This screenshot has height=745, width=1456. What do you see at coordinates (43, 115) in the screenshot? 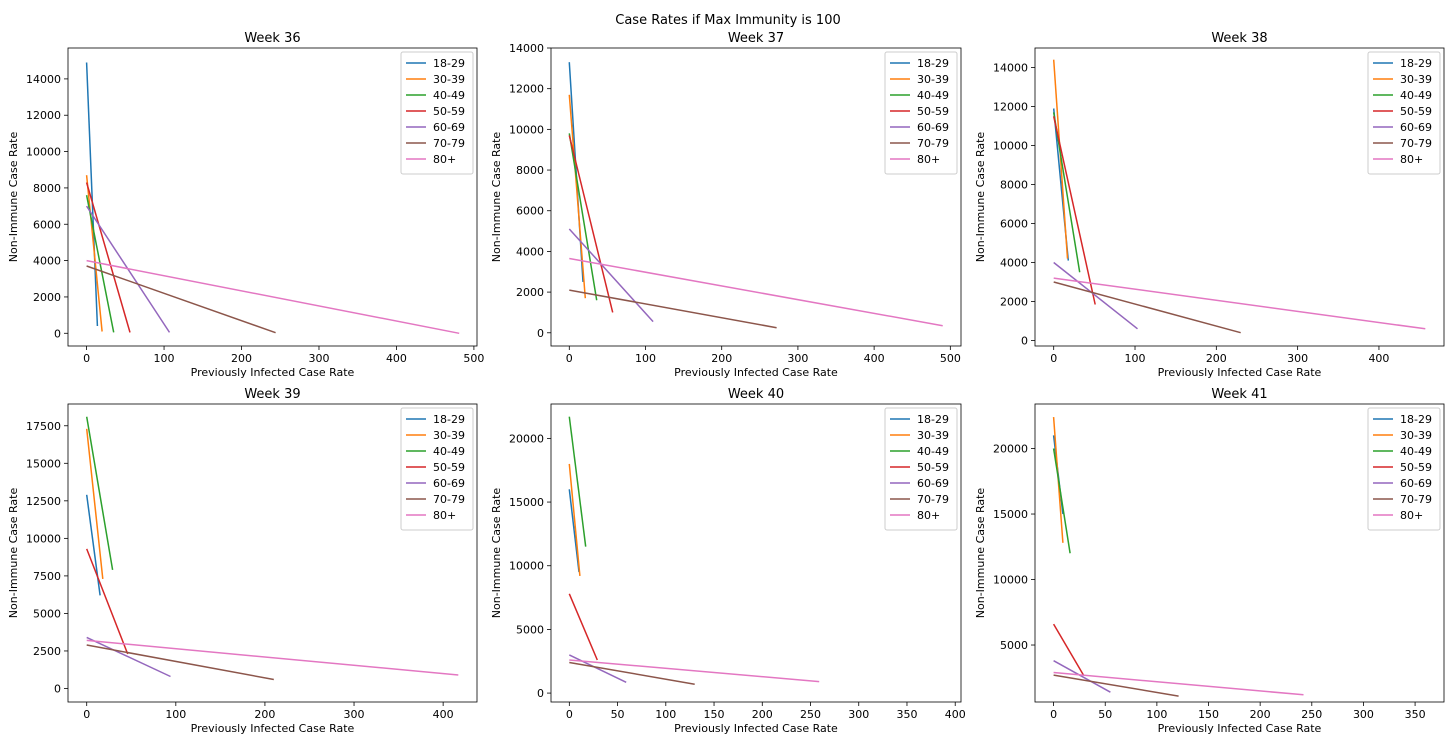
I see `y-tick-label: 12000` at bounding box center [43, 115].